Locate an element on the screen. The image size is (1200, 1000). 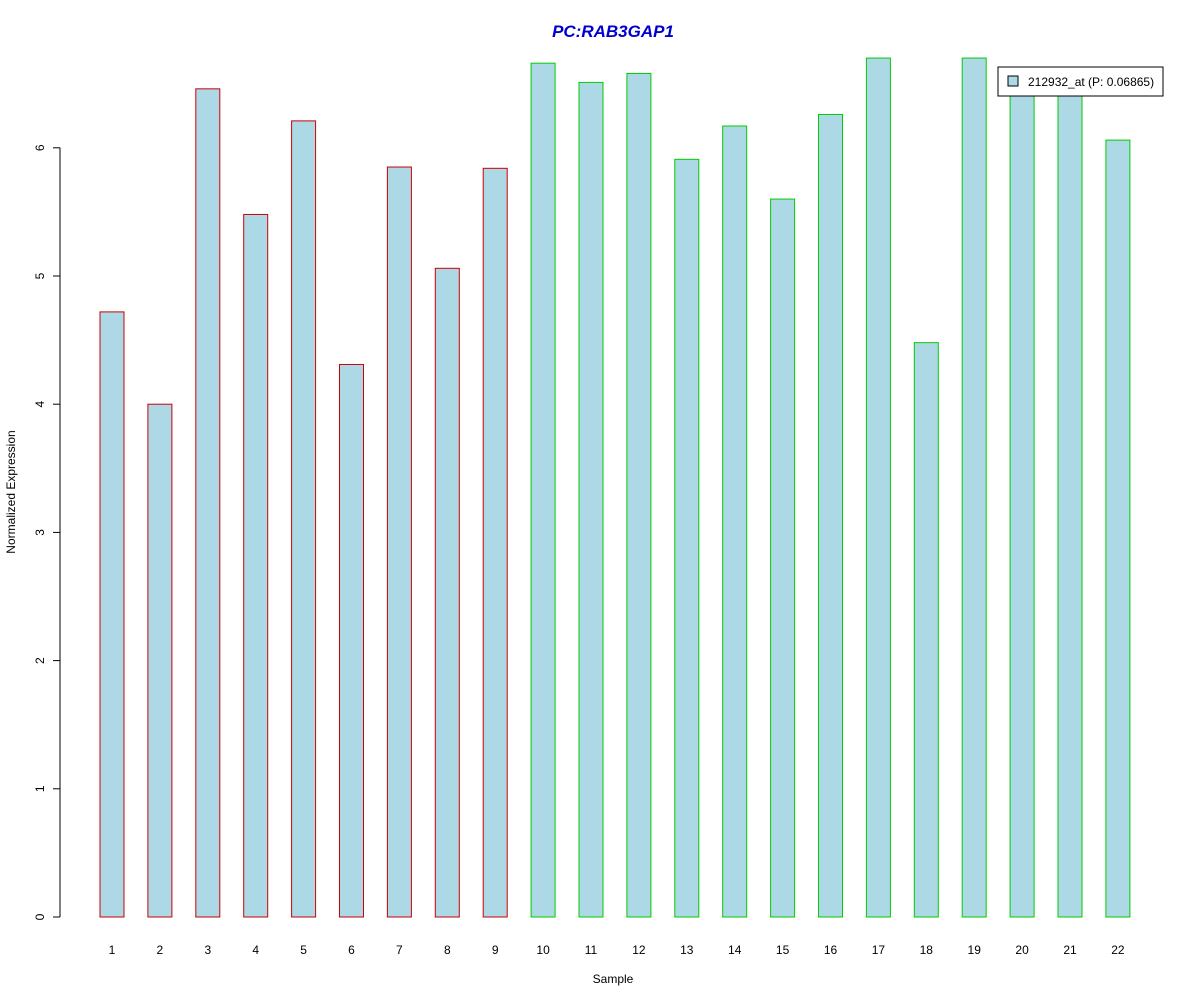
y-axis: 0 1 2 3 4 5 6 is located at coordinates (47, 532).